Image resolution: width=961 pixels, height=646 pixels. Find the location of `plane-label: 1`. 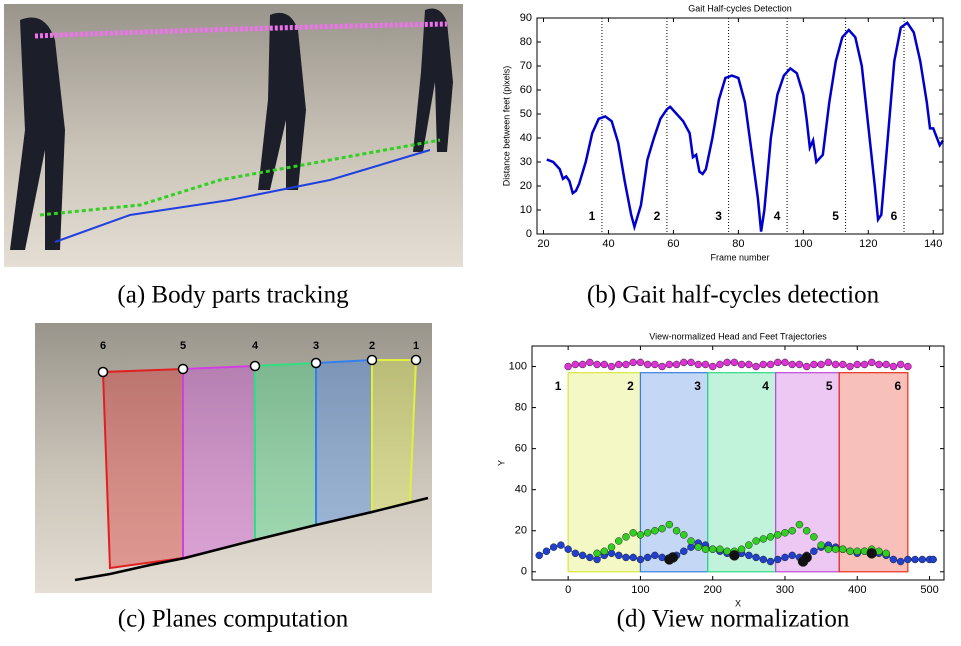

plane-label: 1 is located at coordinates (558, 386).